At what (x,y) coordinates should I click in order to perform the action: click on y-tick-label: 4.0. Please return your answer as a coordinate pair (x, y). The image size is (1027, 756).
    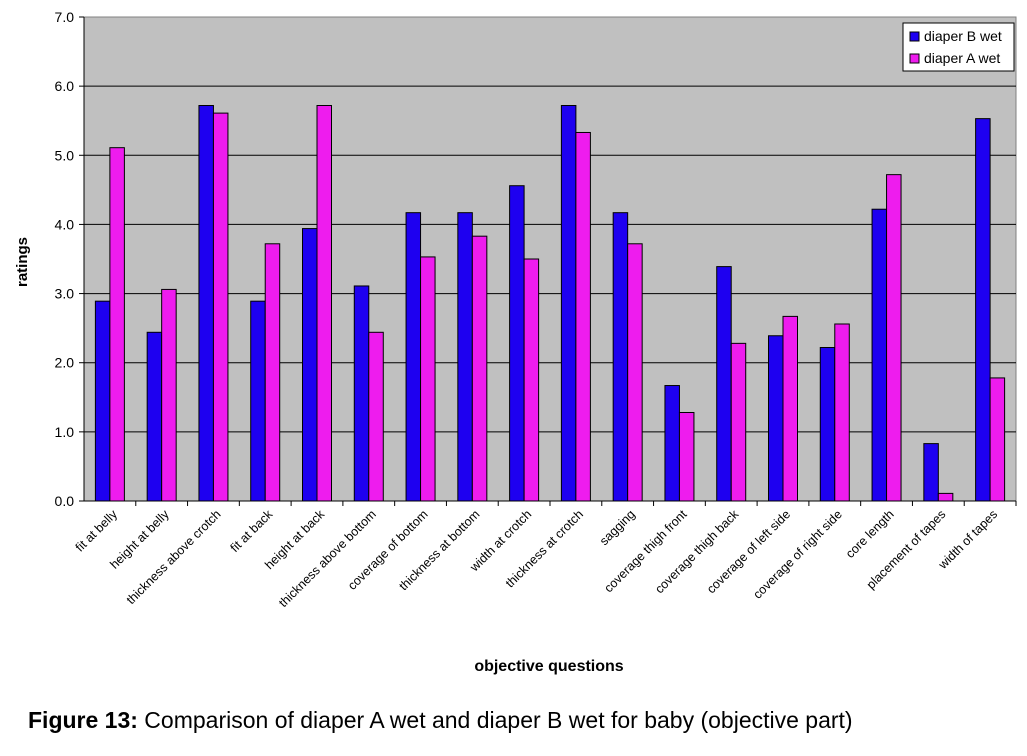
    Looking at the image, I should click on (65, 224).